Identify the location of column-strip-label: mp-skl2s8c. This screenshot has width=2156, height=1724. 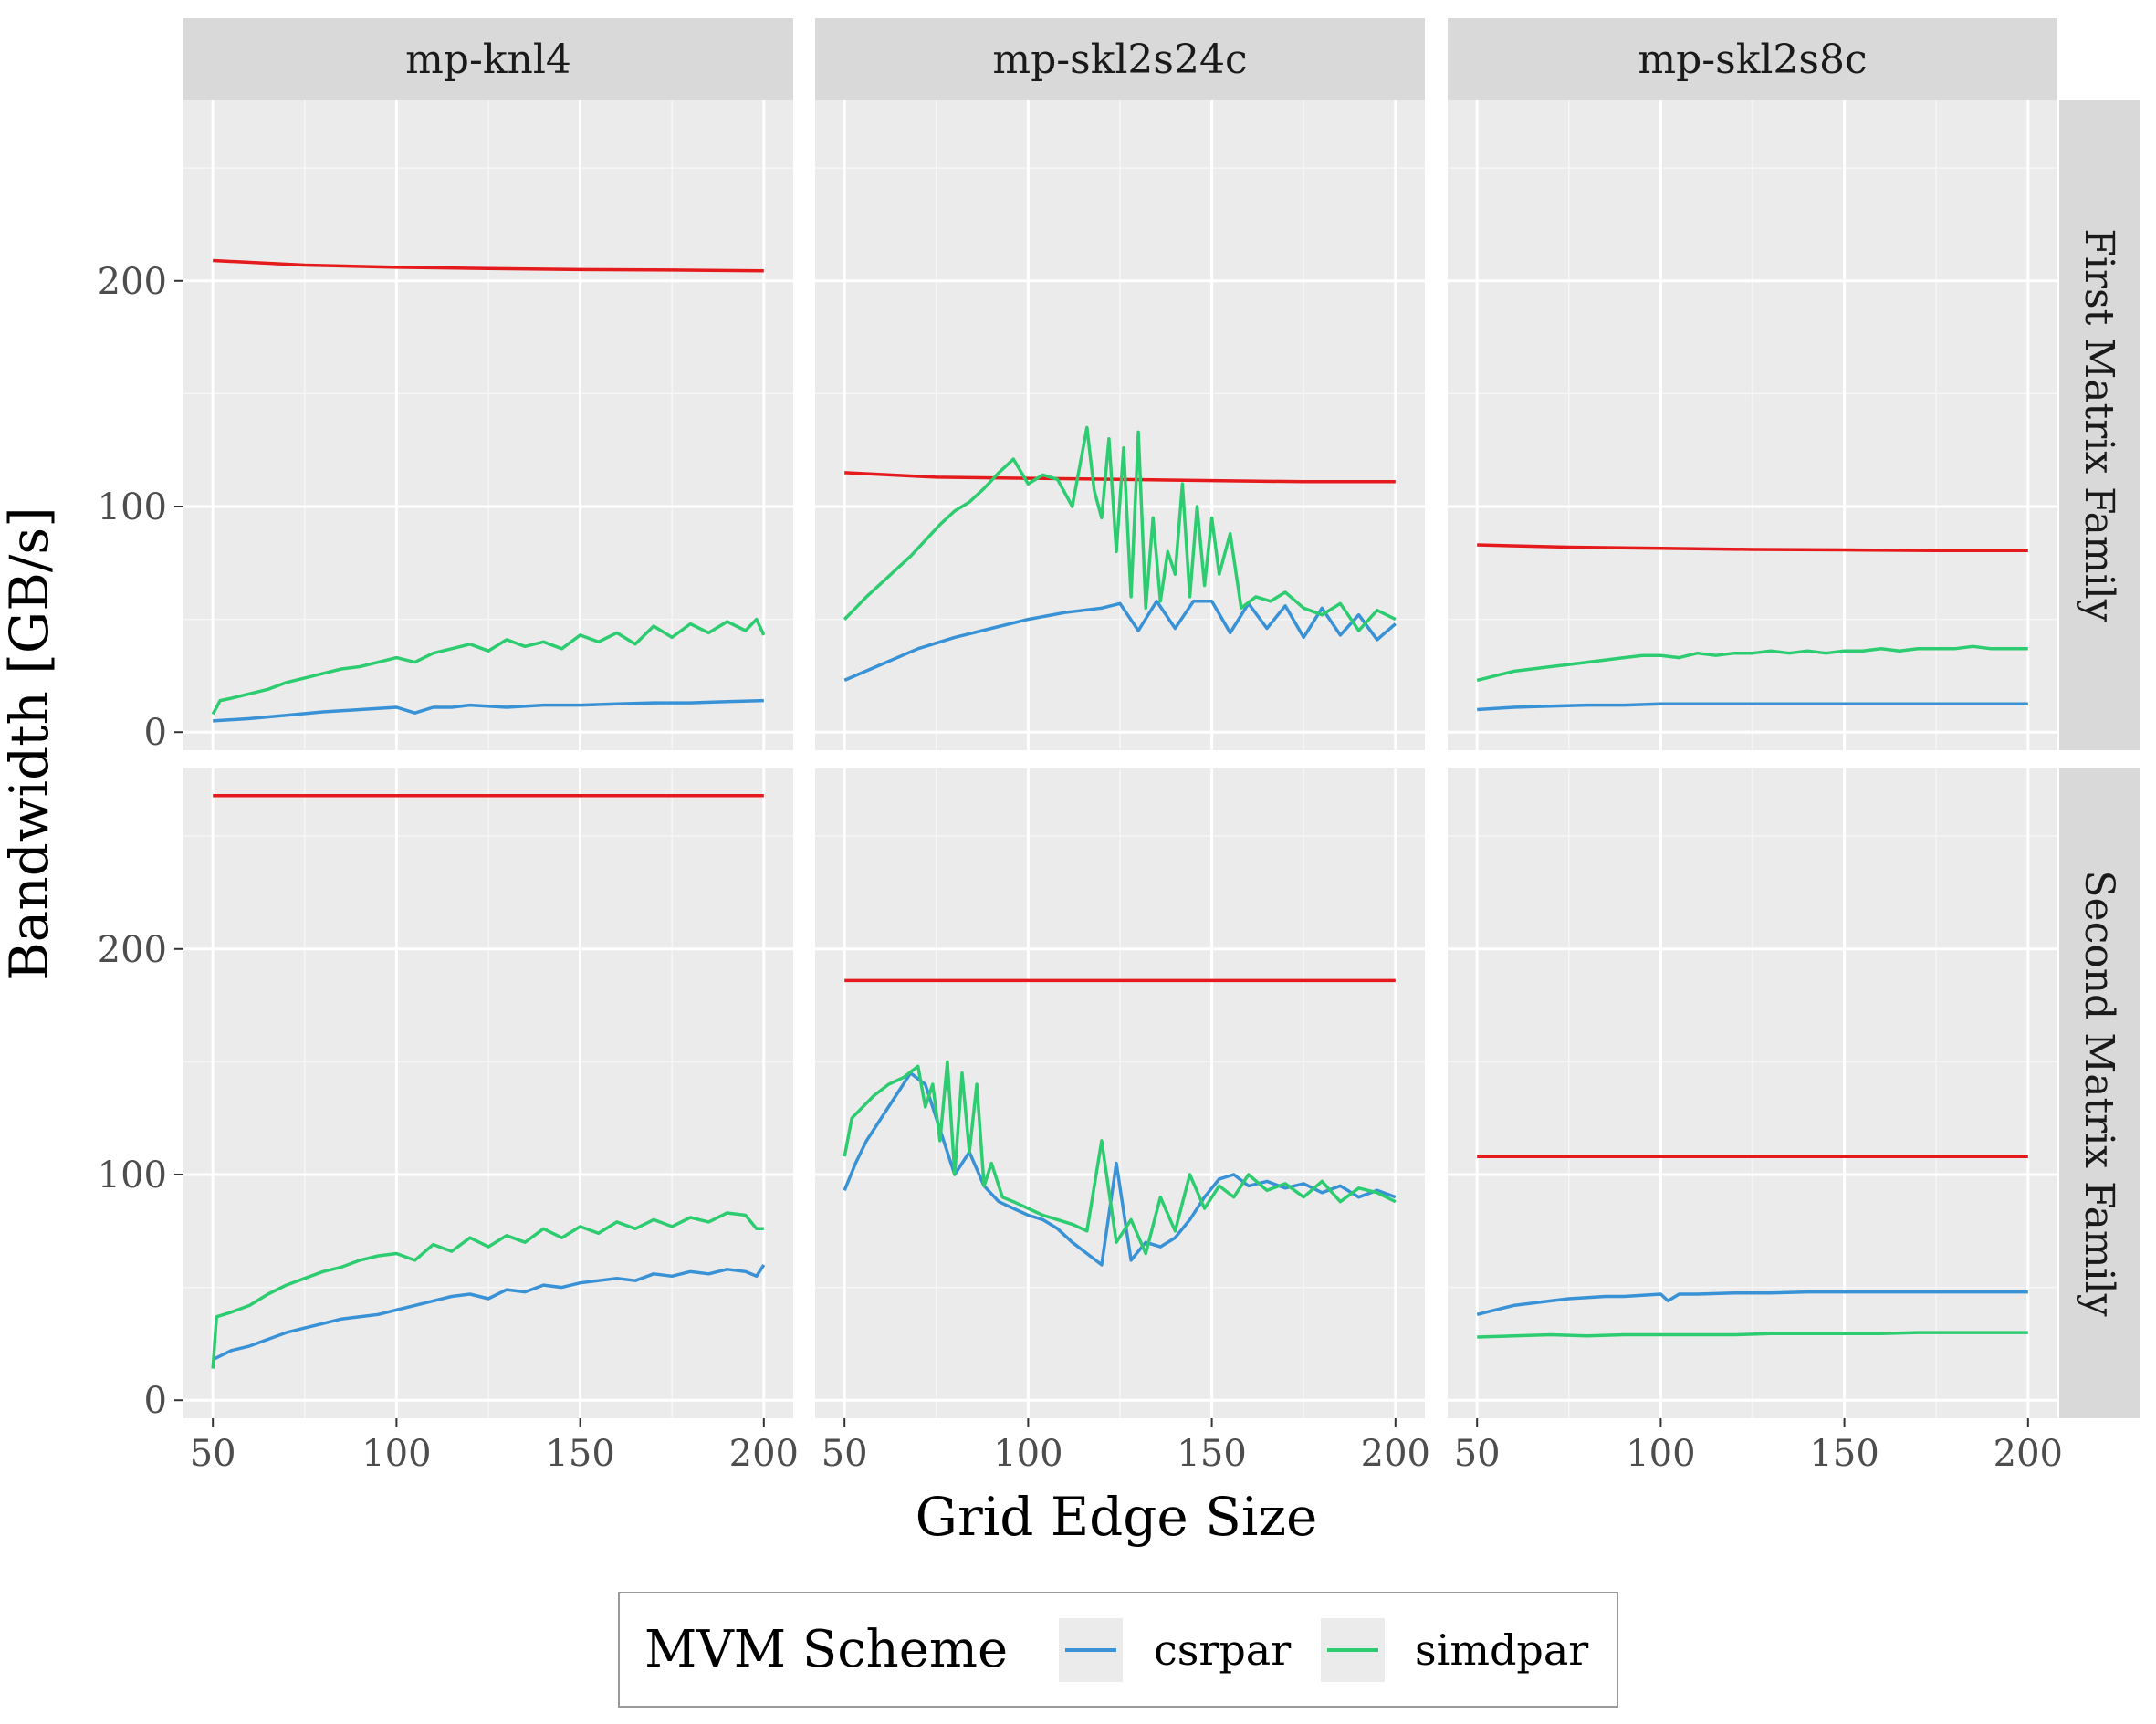
(1753, 60).